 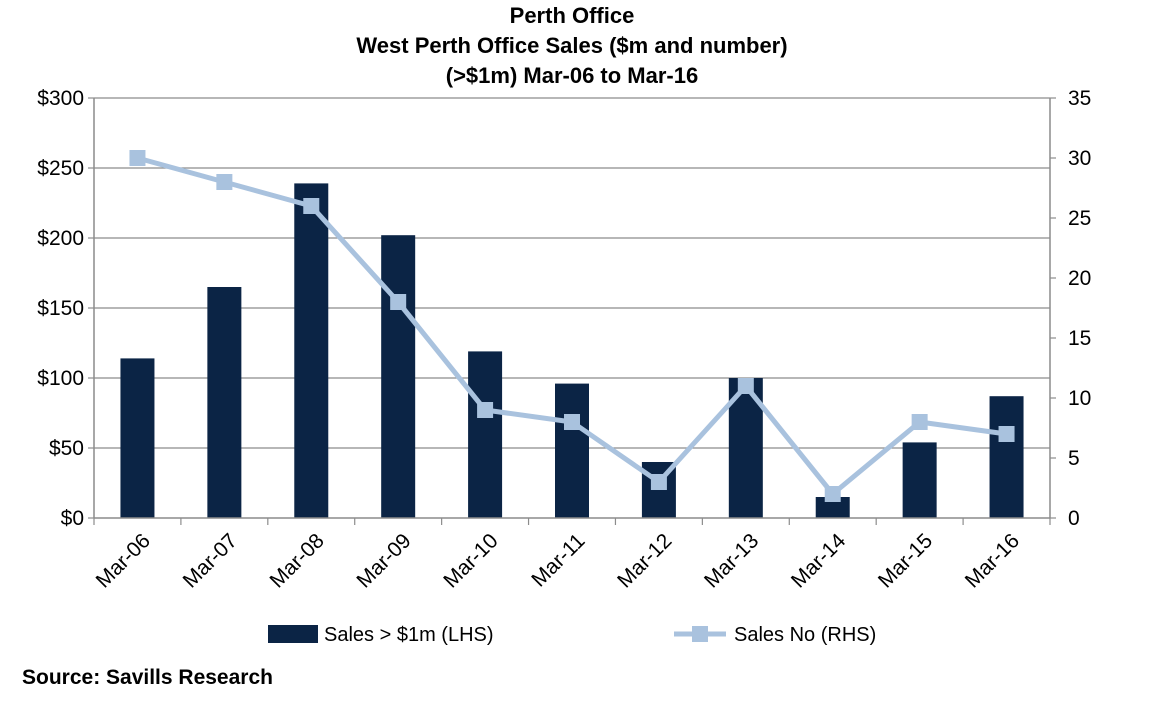 I want to click on x-tick-label: Mar-13, so click(x=731, y=560).